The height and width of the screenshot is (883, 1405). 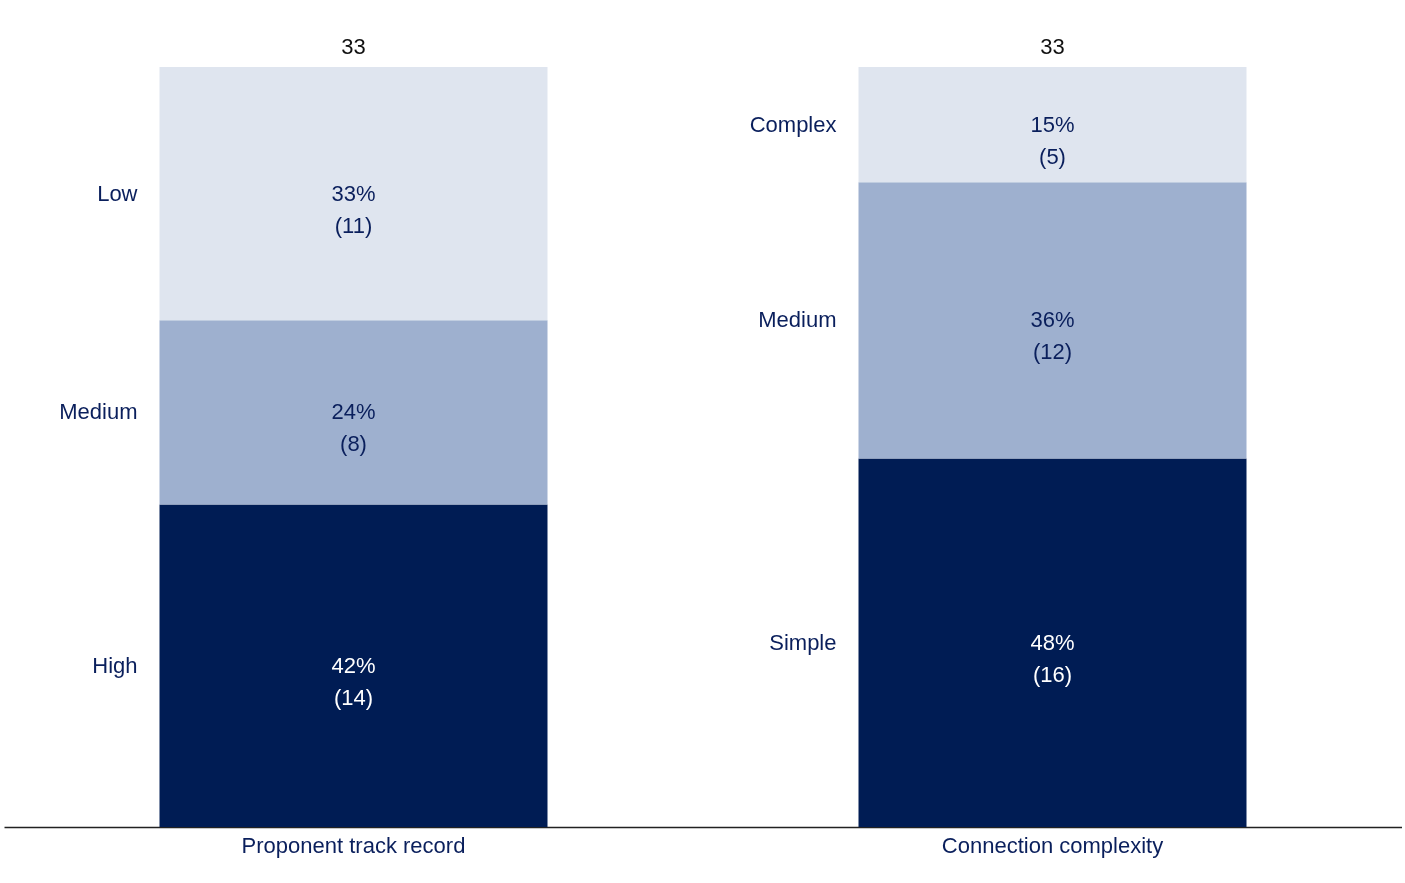 What do you see at coordinates (353, 209) in the screenshot?
I see `data-label: 33% (11)` at bounding box center [353, 209].